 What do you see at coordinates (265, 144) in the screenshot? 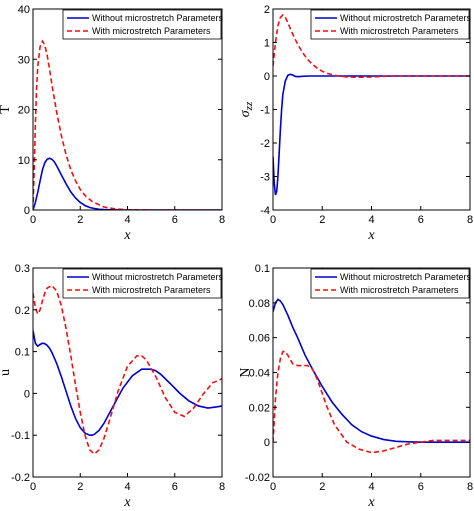
I see `y-tick-label: -2` at bounding box center [265, 144].